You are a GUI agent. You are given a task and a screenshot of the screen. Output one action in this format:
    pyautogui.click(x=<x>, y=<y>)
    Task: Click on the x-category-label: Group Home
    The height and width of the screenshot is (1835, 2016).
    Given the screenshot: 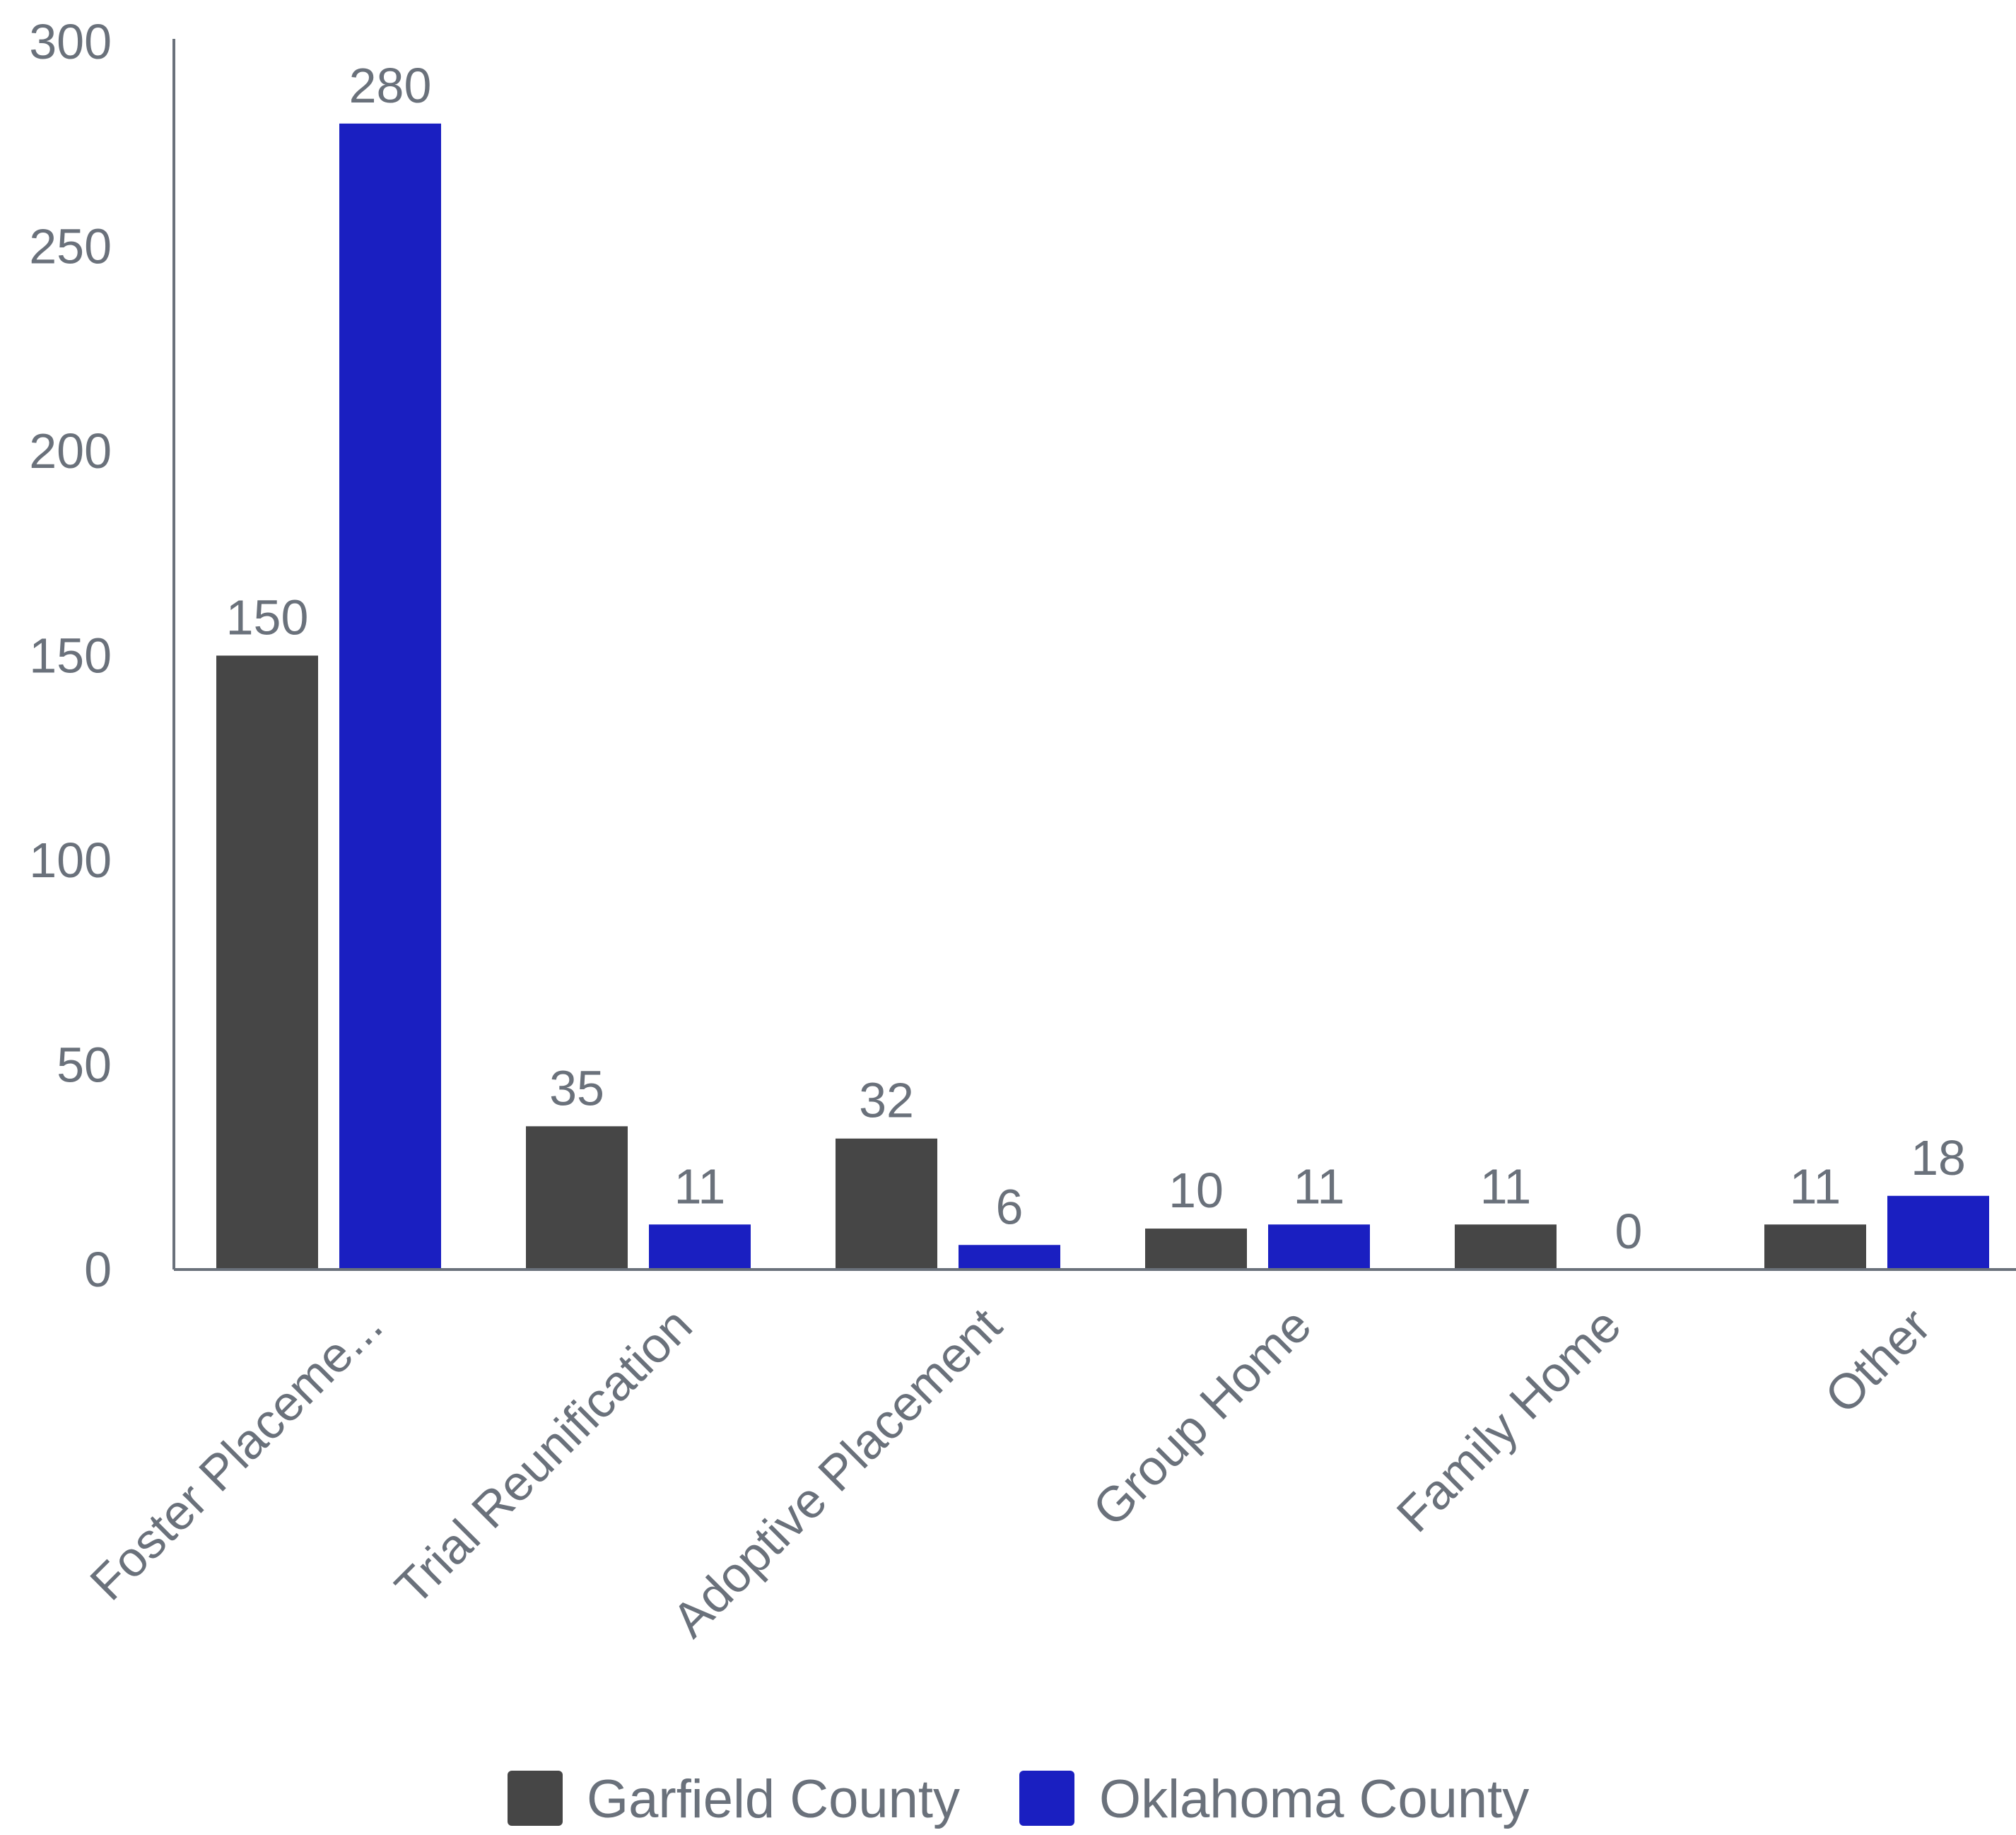 What is the action you would take?
    pyautogui.click(x=1202, y=1417)
    